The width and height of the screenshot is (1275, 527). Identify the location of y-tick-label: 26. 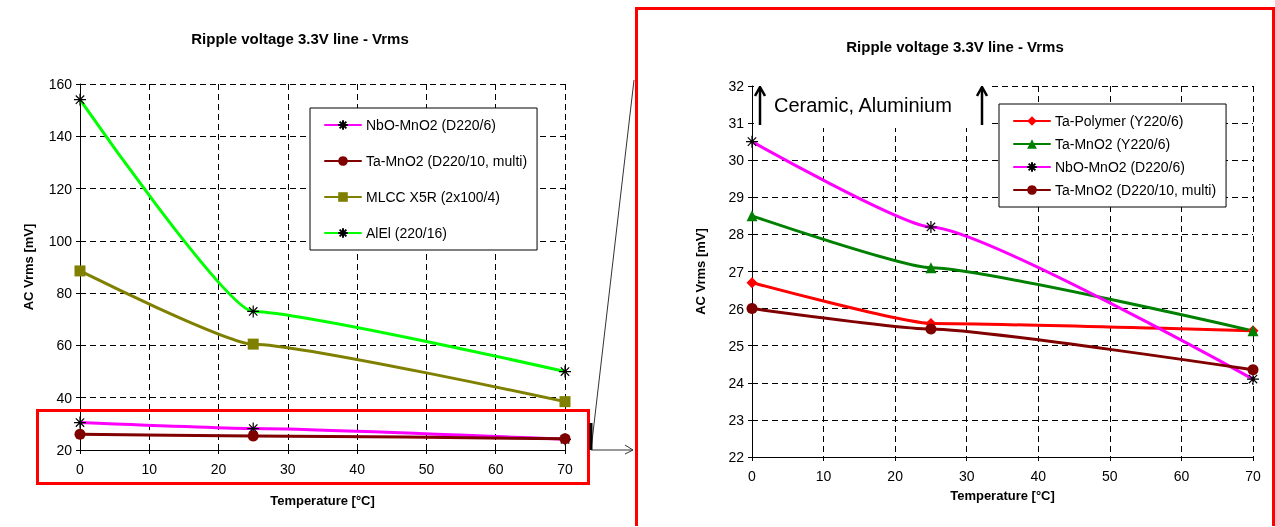
(736, 308).